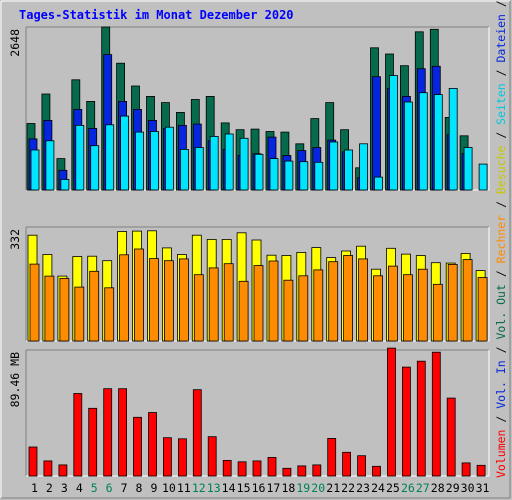 This screenshot has height=500, width=512. I want to click on panel-bottom-max-label: 89.46 MB, so click(15, 379).